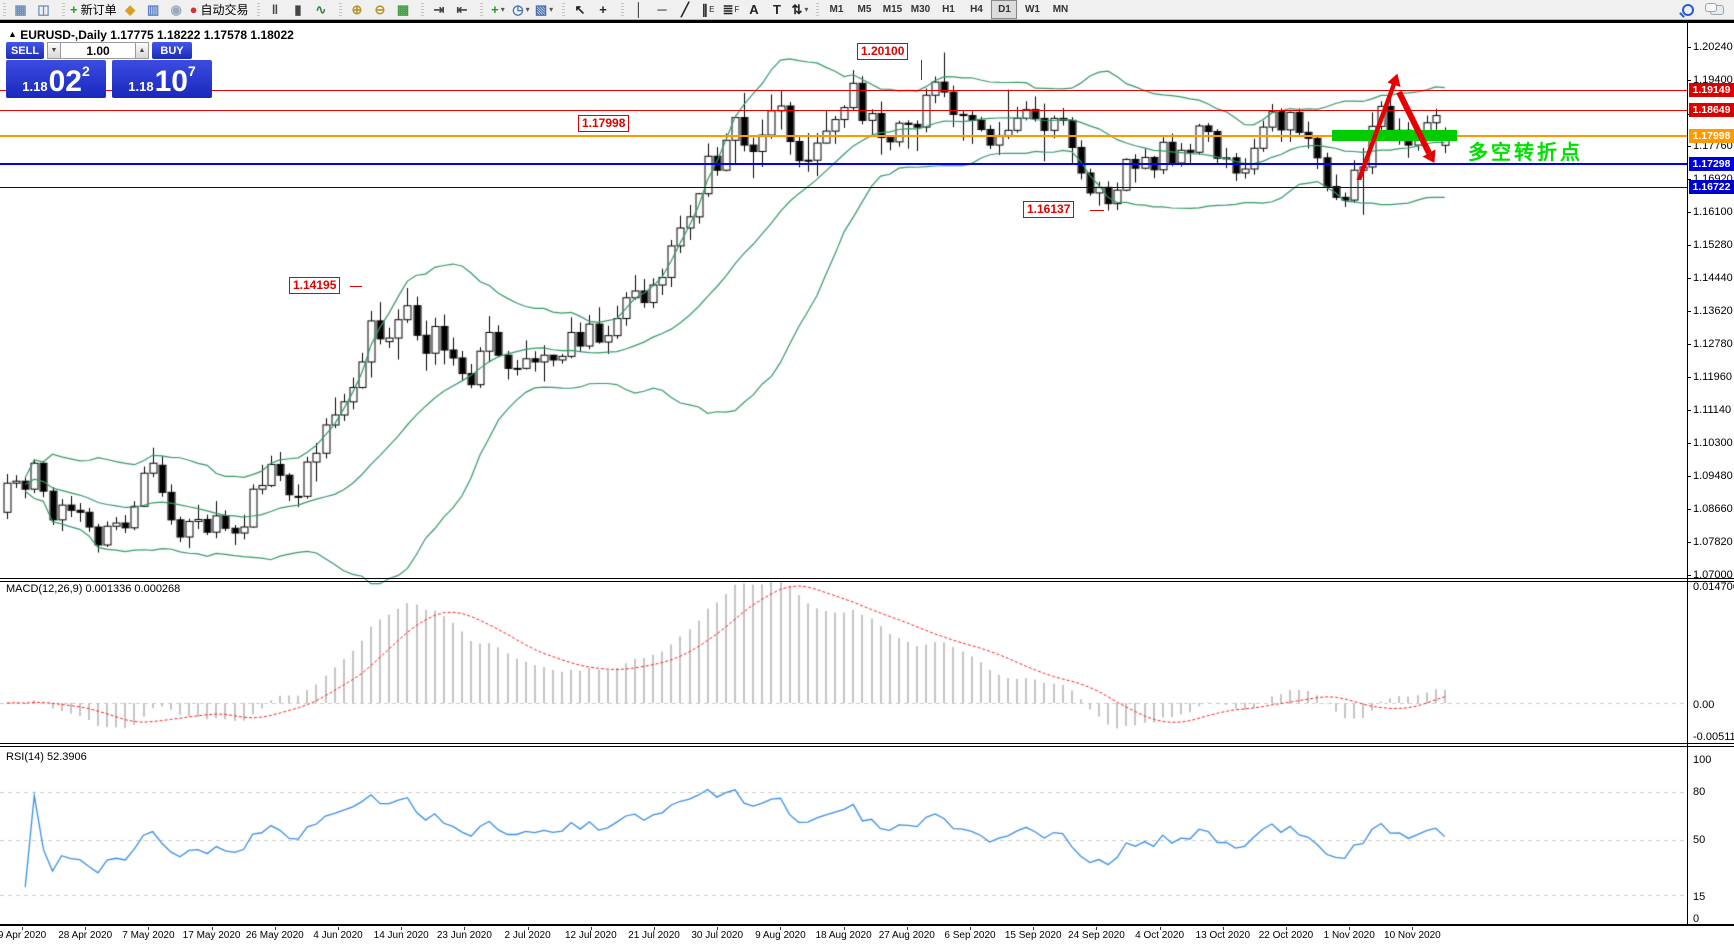 The image size is (1734, 946). Describe the element at coordinates (754, 9) in the screenshot. I see `text-icon: A` at that location.